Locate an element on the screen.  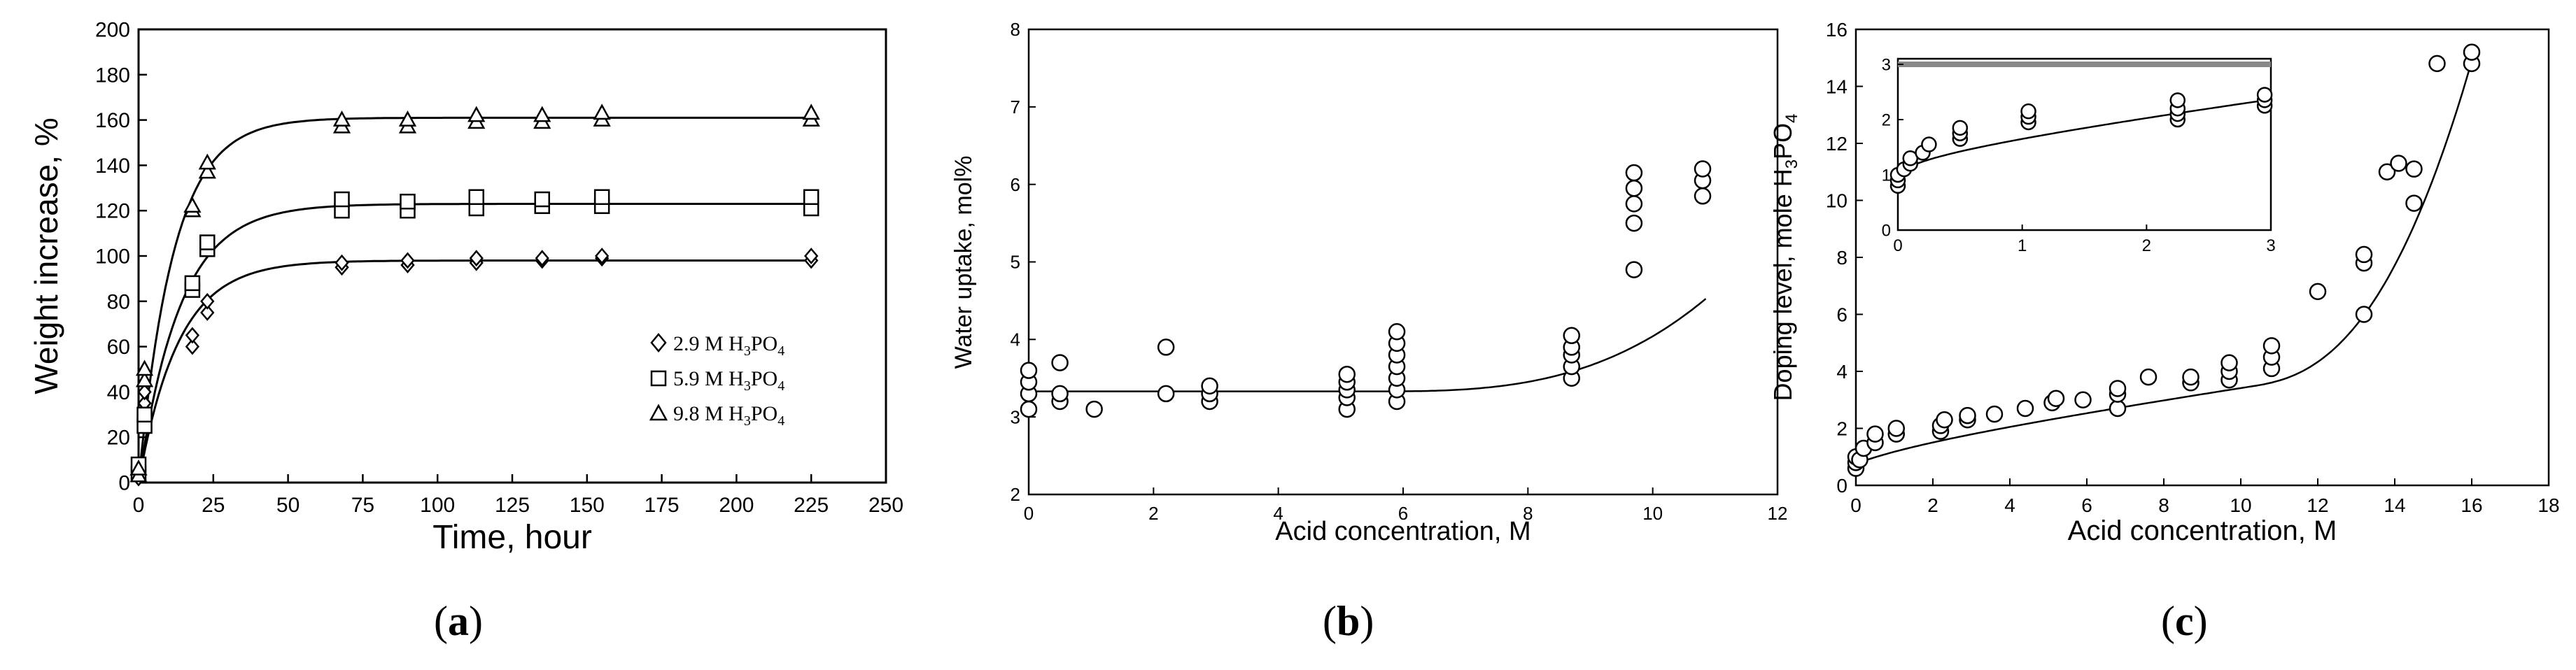
inset-fit-curve is located at coordinates (2082, 141).